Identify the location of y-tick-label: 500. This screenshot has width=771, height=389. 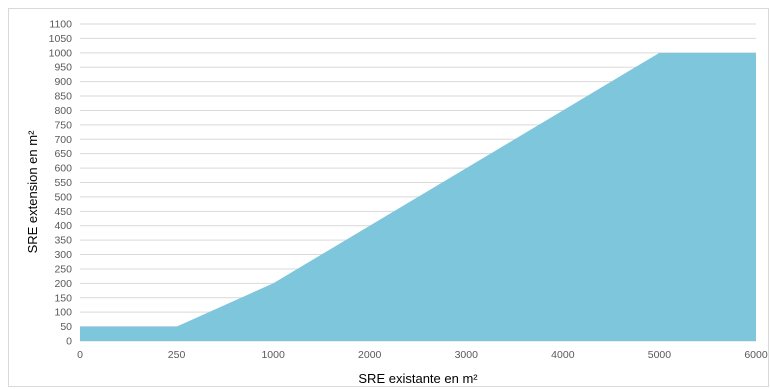
(63, 197).